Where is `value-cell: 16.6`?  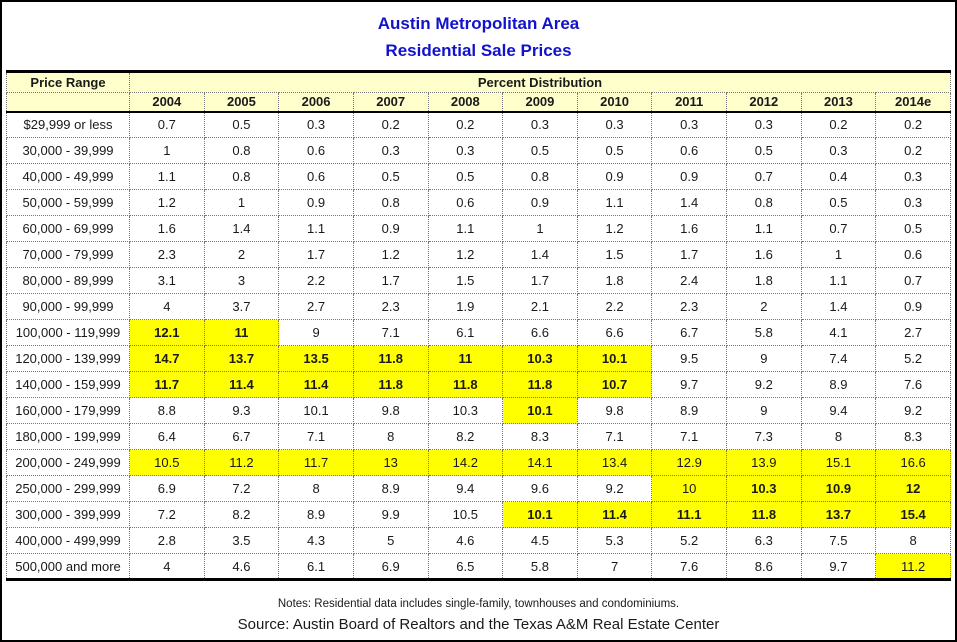 value-cell: 16.6 is located at coordinates (913, 462).